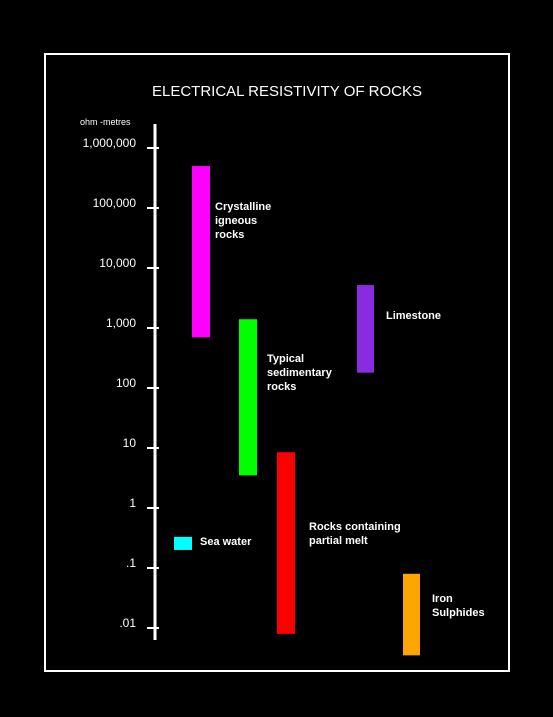 This screenshot has height=717, width=553. What do you see at coordinates (110, 143) in the screenshot?
I see `y-tick-label: 1,000,000` at bounding box center [110, 143].